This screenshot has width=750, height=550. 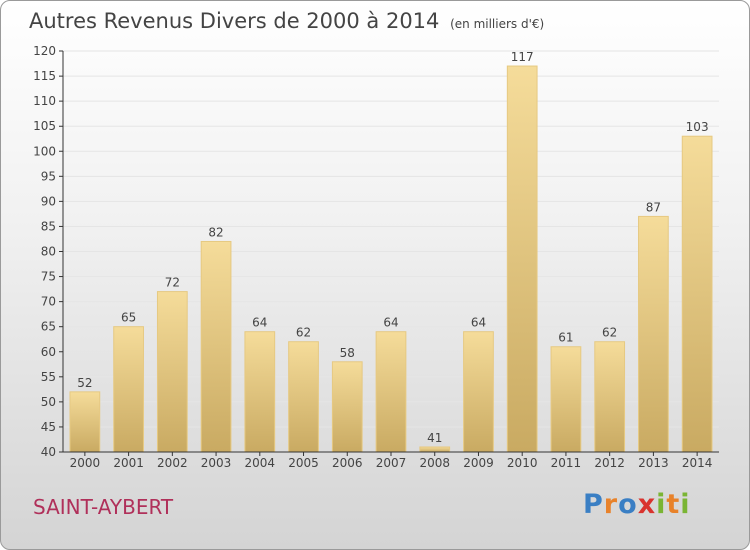 I want to click on y-tick-label: 95, so click(x=48, y=176).